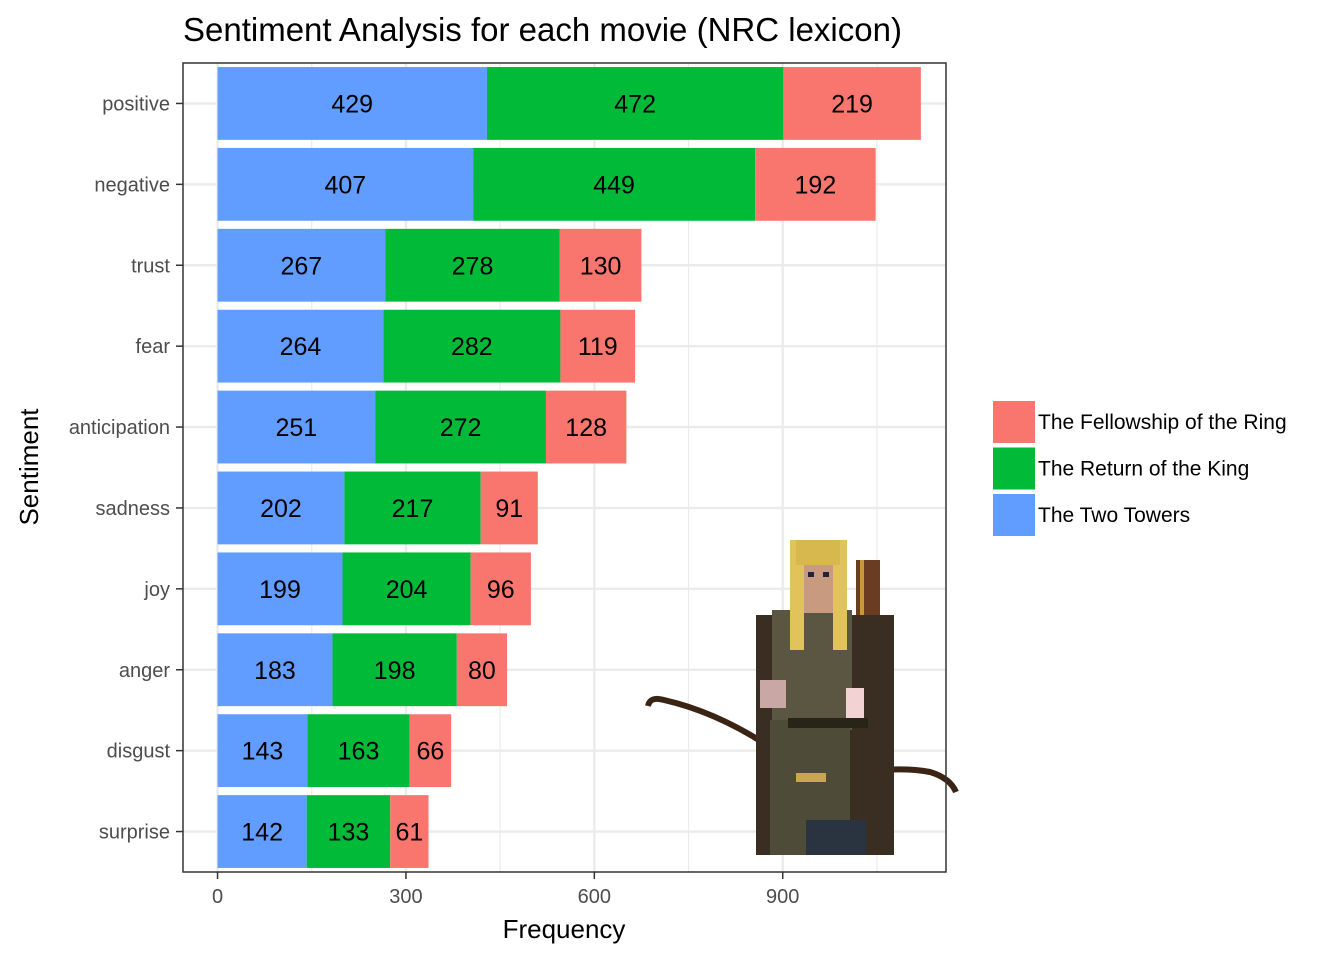 This screenshot has width=1344, height=960. I want to click on bar-value-label: 128, so click(586, 428).